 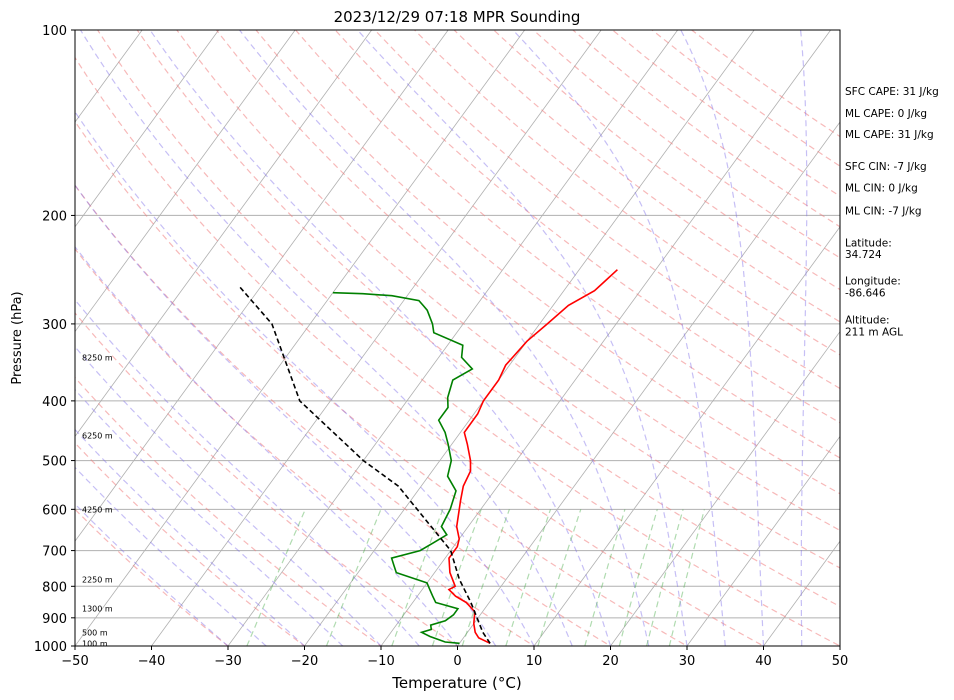 I want to click on height-label: 8250 m, so click(x=97, y=357).